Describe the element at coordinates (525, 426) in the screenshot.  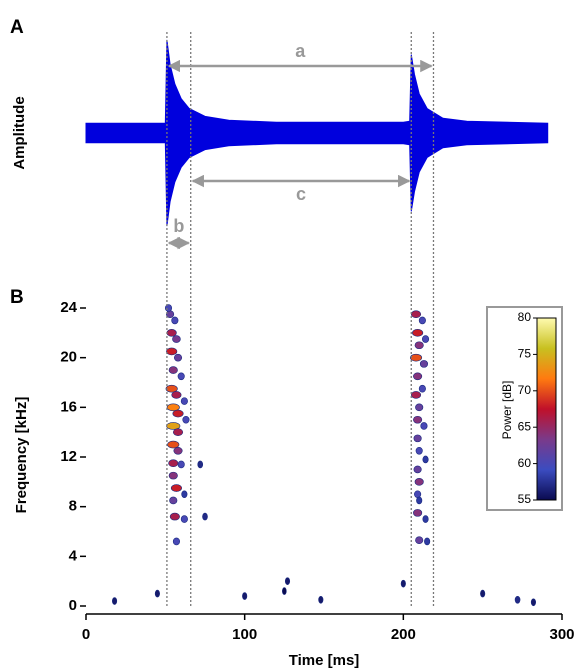
I see `colorbar-tick-label: 65` at that location.